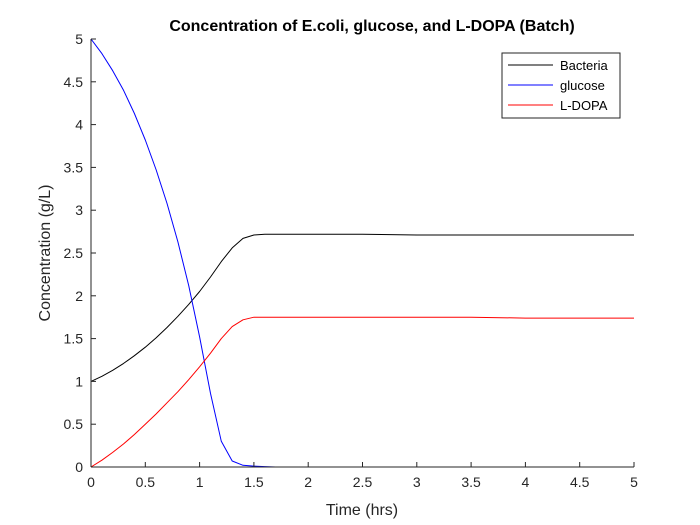 Image resolution: width=700 pixels, height=525 pixels. What do you see at coordinates (79, 467) in the screenshot?
I see `y-tick-label: 0` at bounding box center [79, 467].